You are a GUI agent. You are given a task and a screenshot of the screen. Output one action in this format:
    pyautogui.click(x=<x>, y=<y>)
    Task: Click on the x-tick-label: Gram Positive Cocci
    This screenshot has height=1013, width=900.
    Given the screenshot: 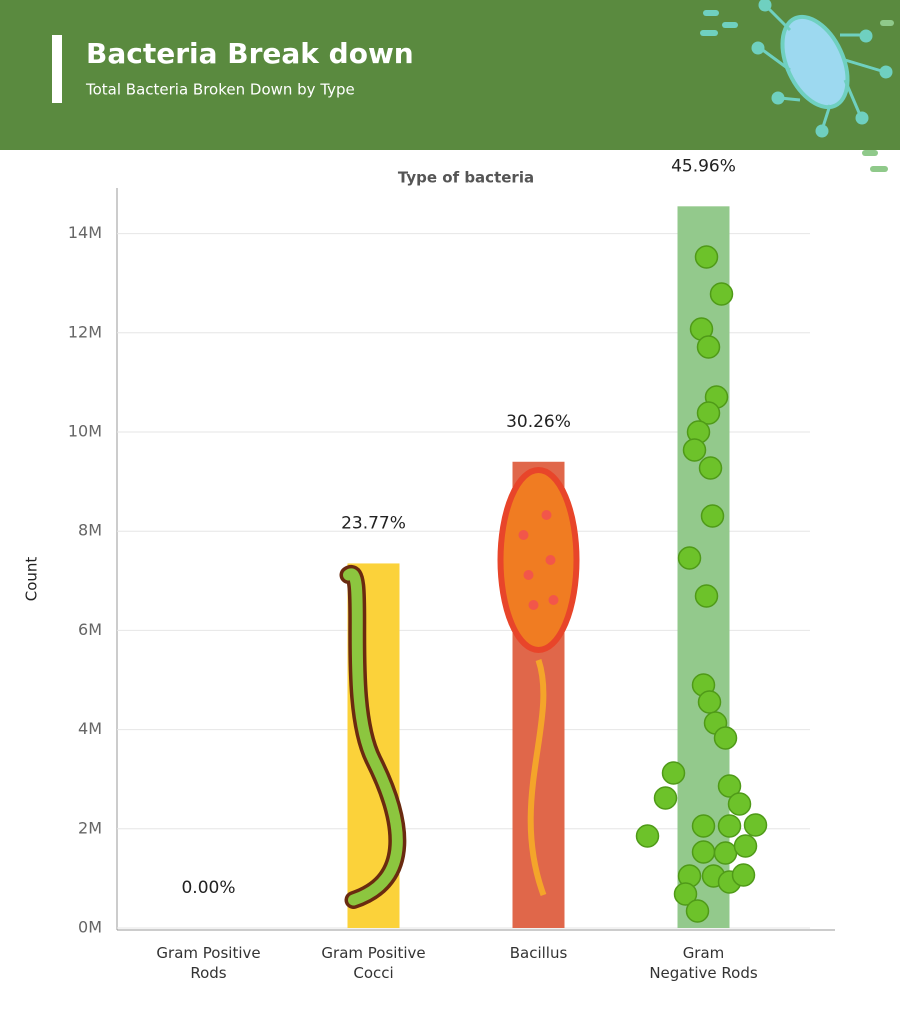 What is the action you would take?
    pyautogui.click(x=373, y=963)
    